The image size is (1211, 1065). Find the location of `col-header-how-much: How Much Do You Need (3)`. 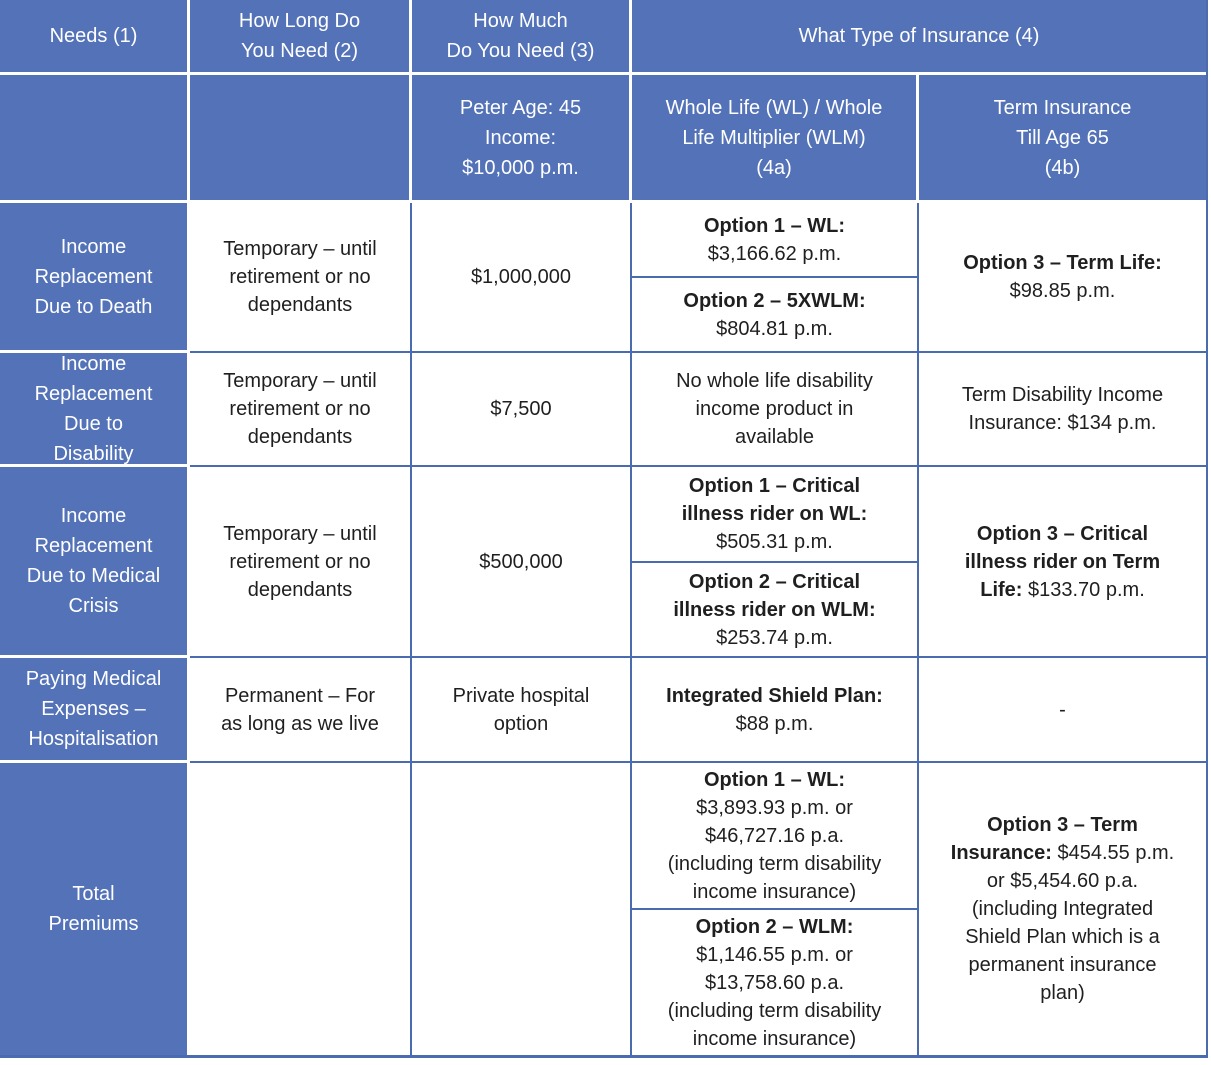

col-header-how-much: How Much Do You Need (3) is located at coordinates (522, 37).